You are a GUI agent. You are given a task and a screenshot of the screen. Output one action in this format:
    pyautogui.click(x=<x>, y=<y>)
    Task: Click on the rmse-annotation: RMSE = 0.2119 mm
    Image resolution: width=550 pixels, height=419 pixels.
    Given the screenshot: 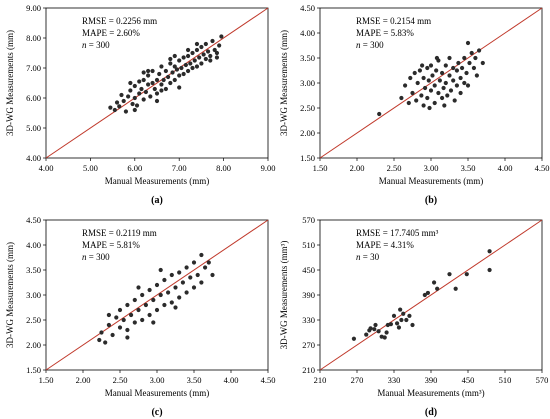 What is the action you would take?
    pyautogui.click(x=119, y=233)
    